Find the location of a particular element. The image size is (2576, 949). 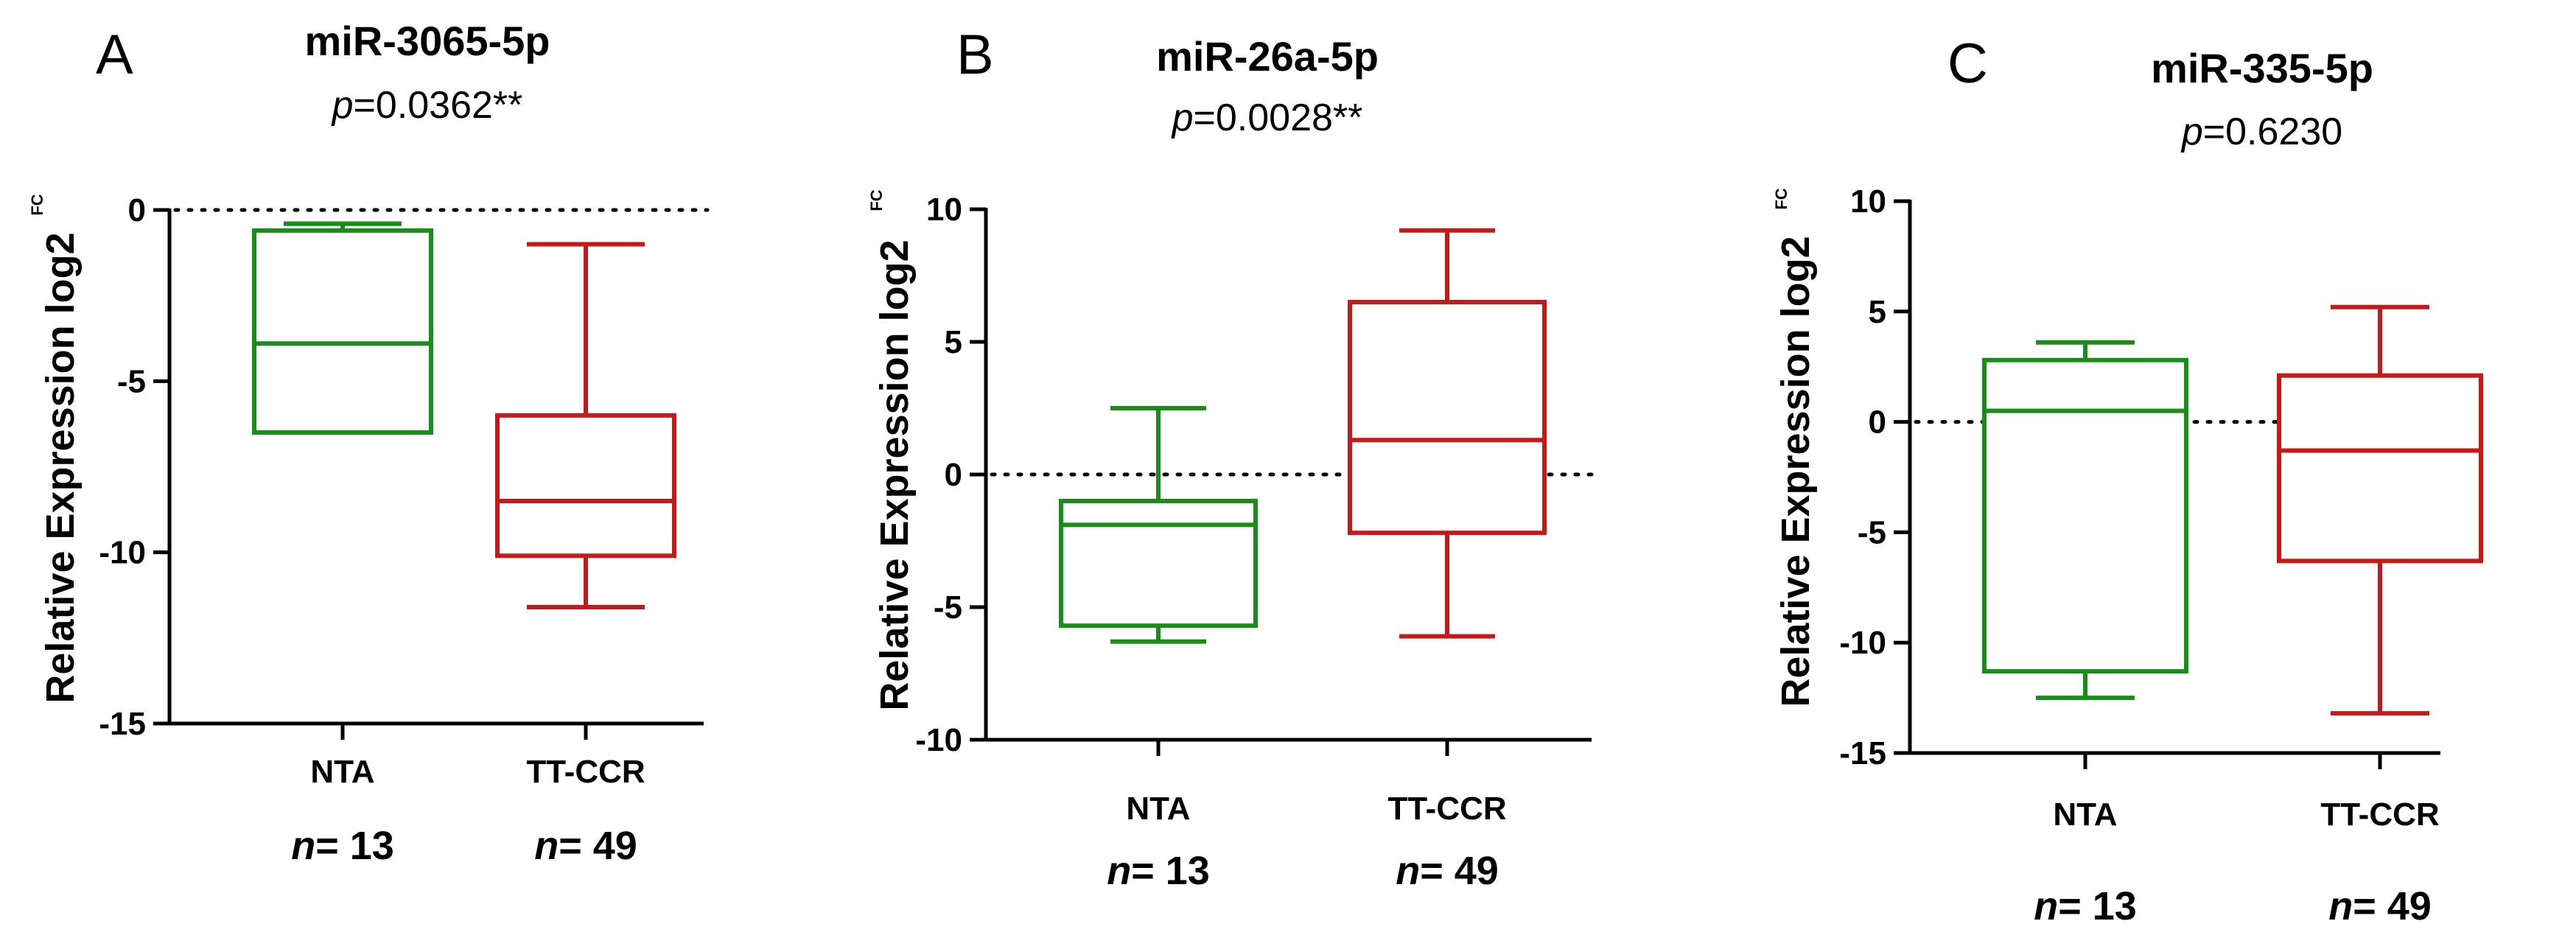

panel-letter: A is located at coordinates (114, 55).